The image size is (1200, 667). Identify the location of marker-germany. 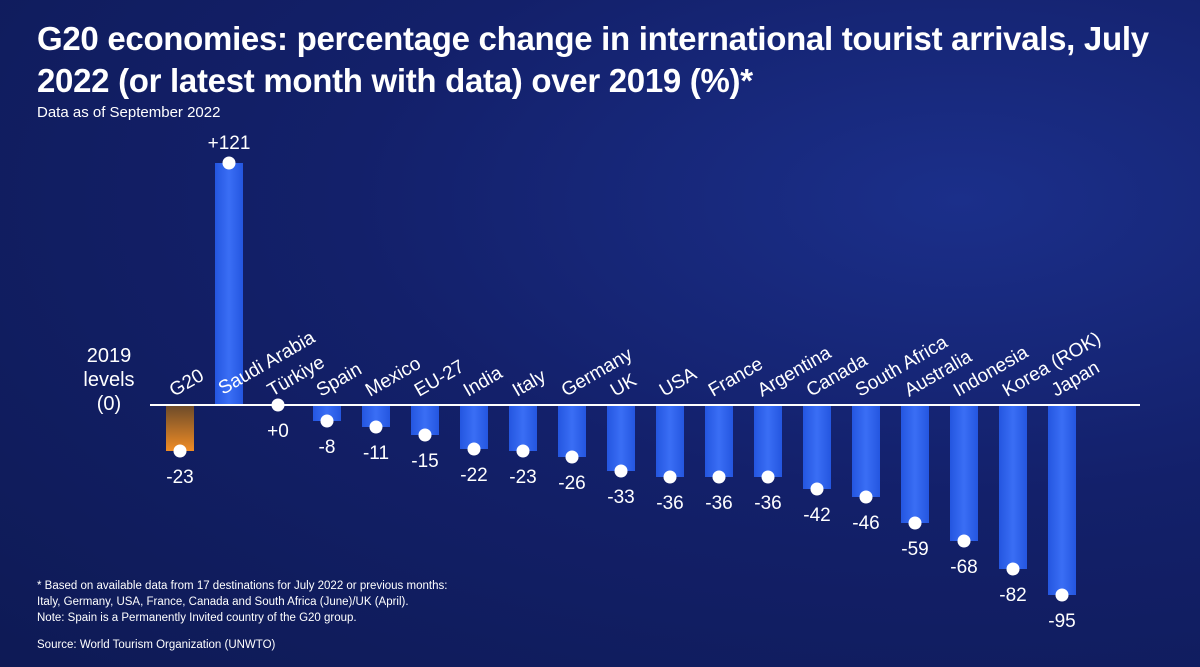
(572, 457).